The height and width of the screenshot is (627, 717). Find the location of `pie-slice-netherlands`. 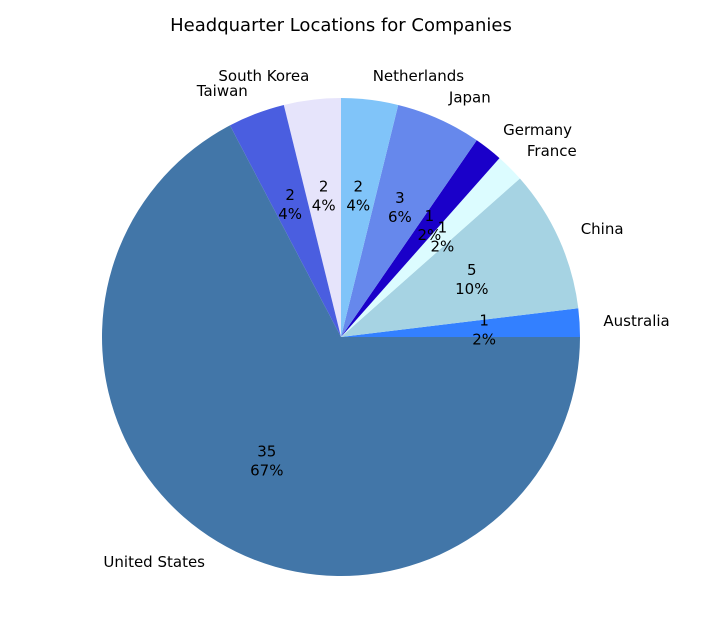

pie-slice-netherlands is located at coordinates (370, 217).